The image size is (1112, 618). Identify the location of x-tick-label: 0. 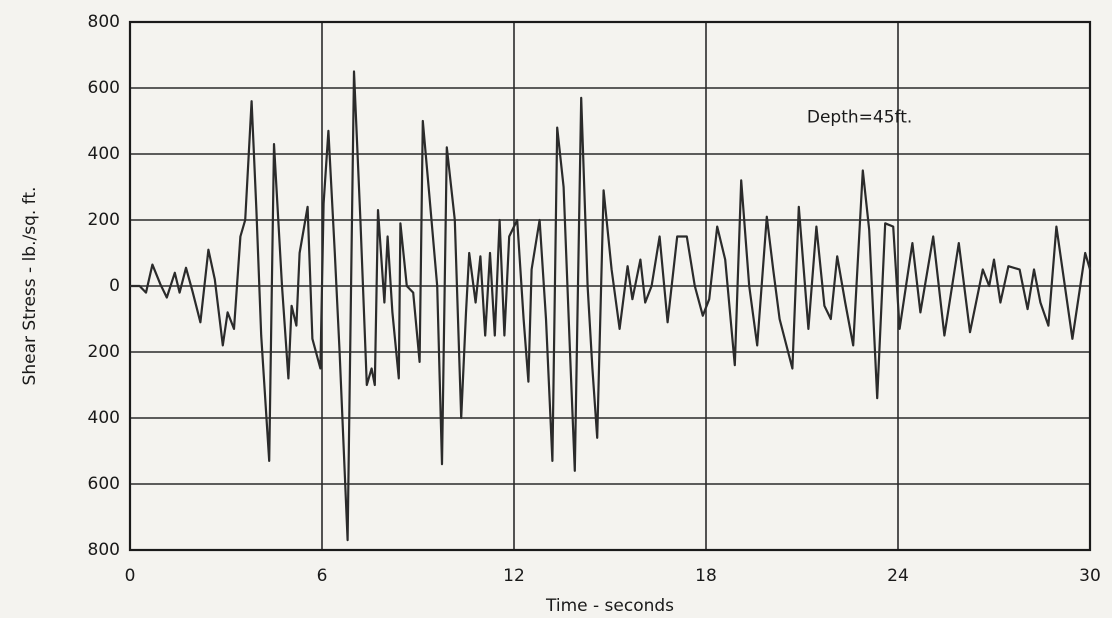
(130, 576).